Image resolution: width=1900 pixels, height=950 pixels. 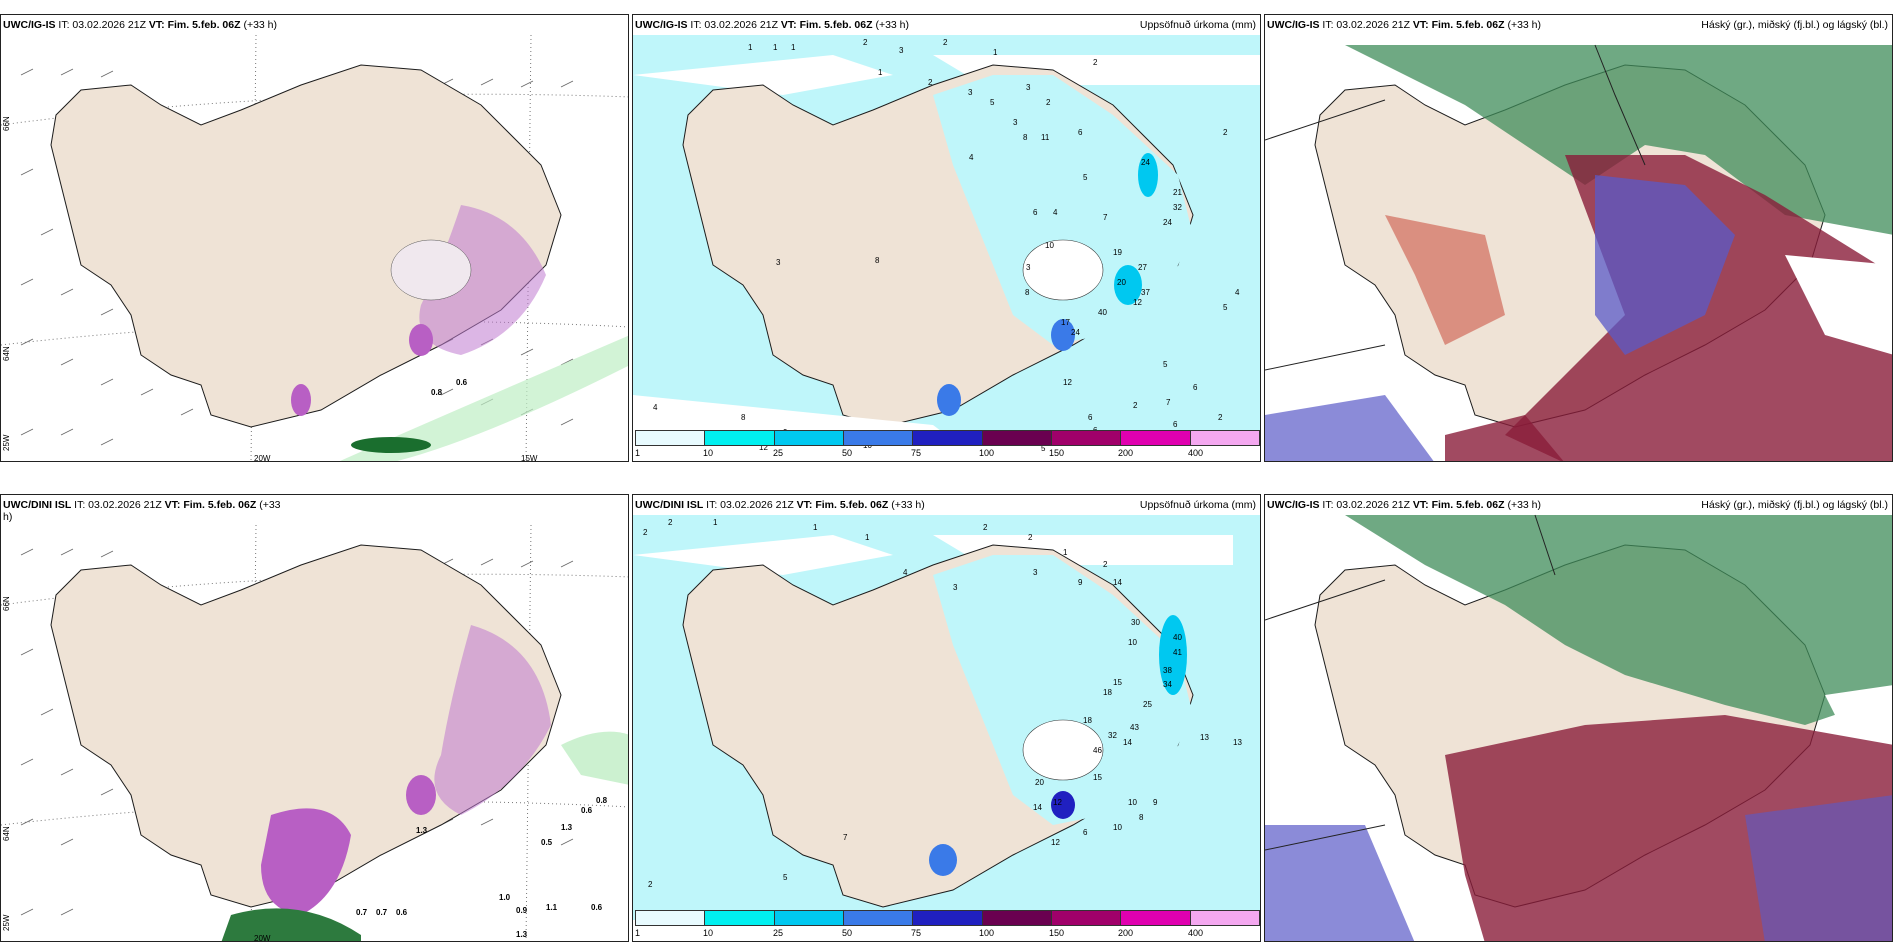 I want to click on svg-text: 66N, so click(x=6, y=603).